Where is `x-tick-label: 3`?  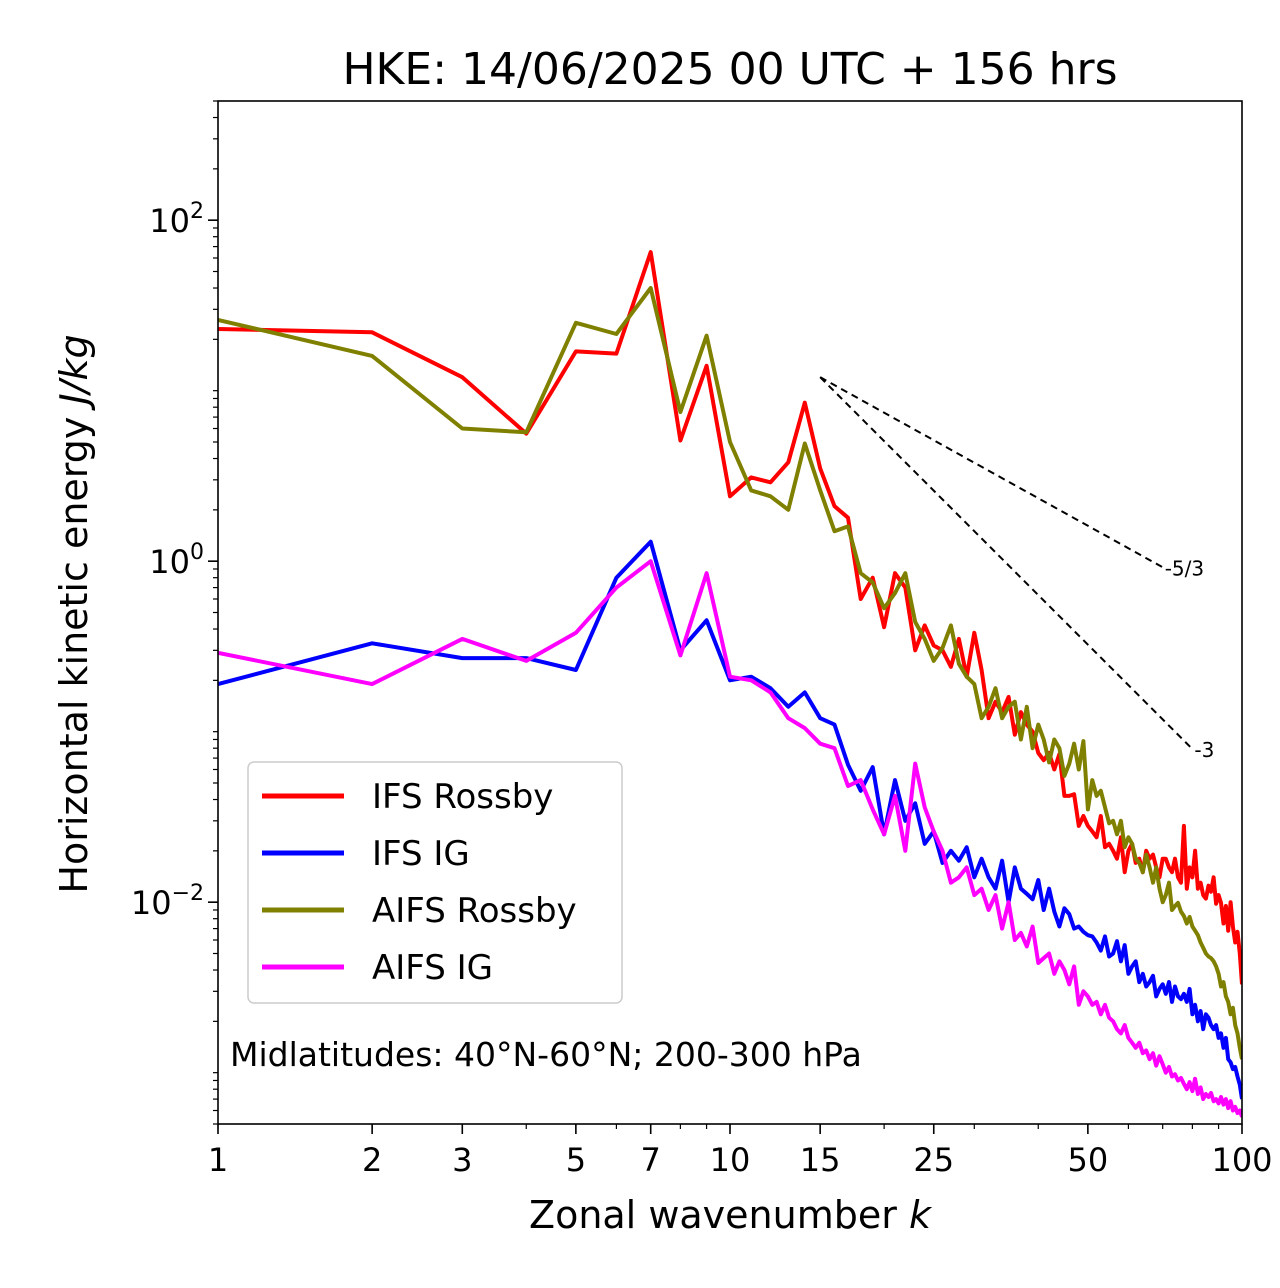
x-tick-label: 3 is located at coordinates (462, 1160).